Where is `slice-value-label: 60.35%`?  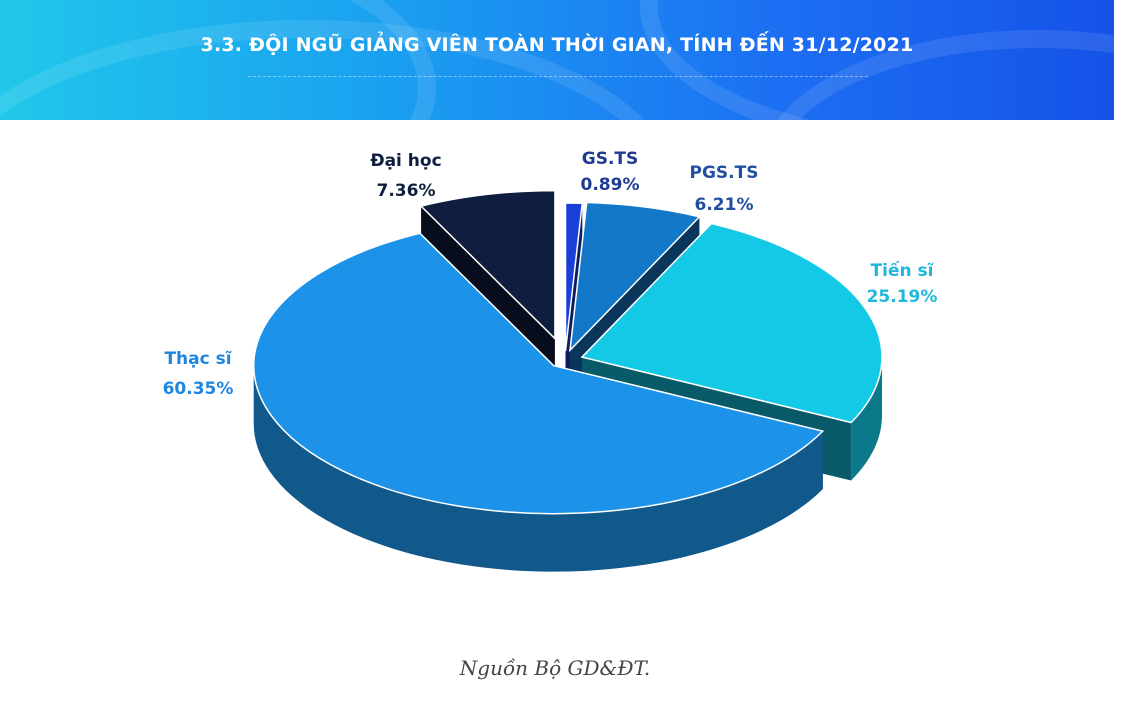
slice-value-label: 60.35% is located at coordinates (198, 389).